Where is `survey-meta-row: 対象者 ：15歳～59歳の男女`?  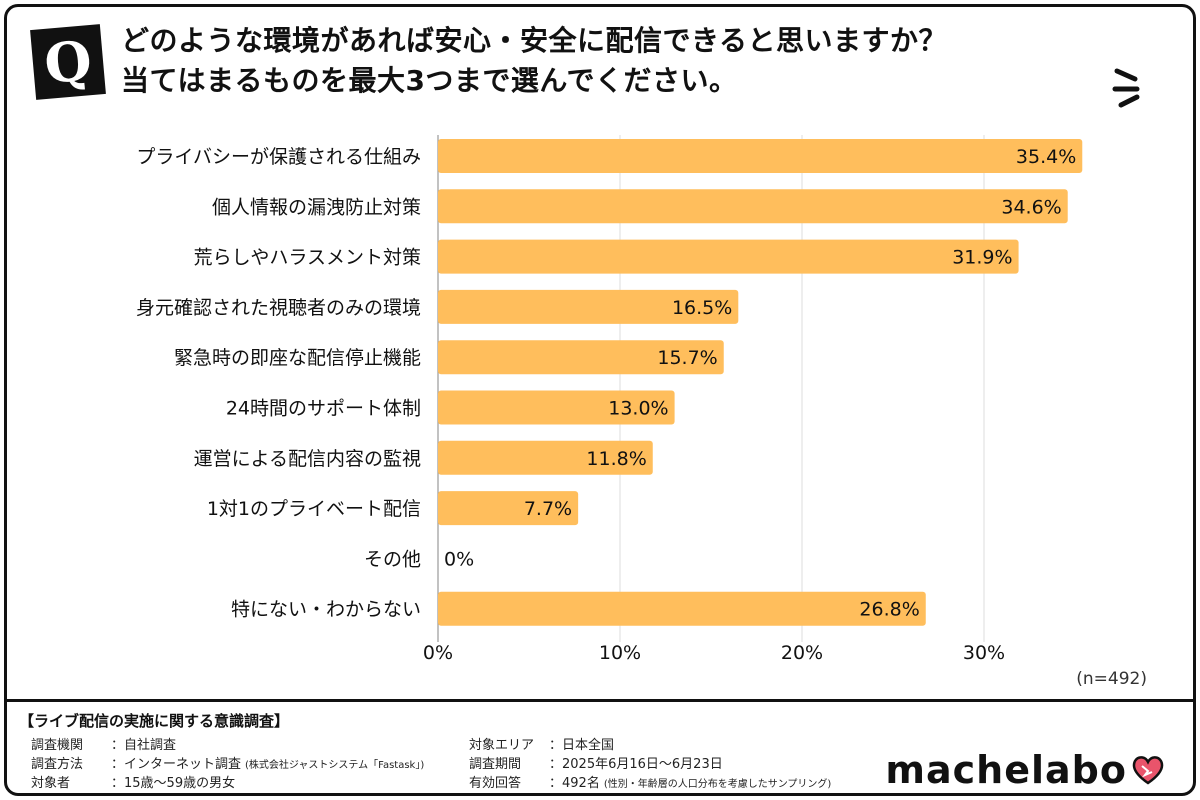 survey-meta-row: 対象者 ：15歳～59歳の男女 is located at coordinates (227, 783).